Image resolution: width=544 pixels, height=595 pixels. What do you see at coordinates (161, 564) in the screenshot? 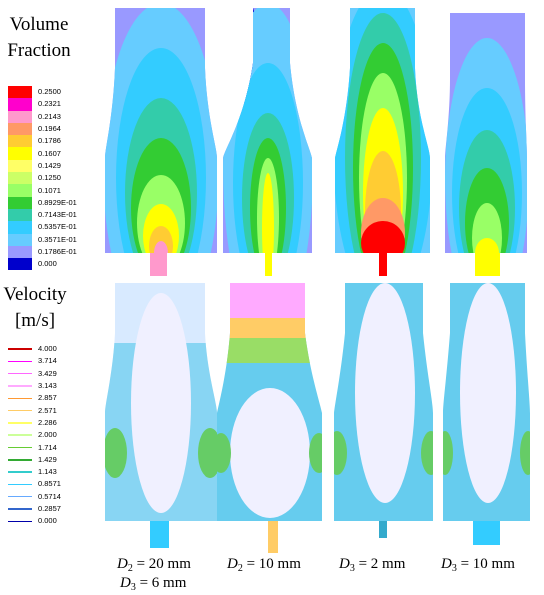
I see `caption-1-rest: = 20 mm` at bounding box center [161, 564].